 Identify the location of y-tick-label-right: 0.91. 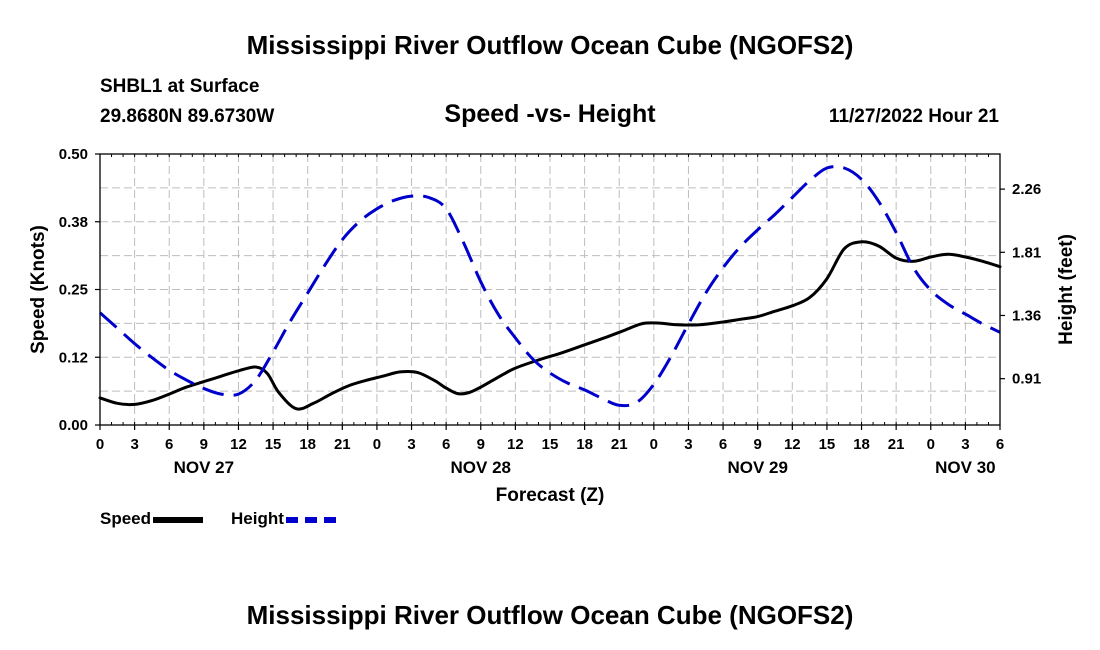
(1026, 379).